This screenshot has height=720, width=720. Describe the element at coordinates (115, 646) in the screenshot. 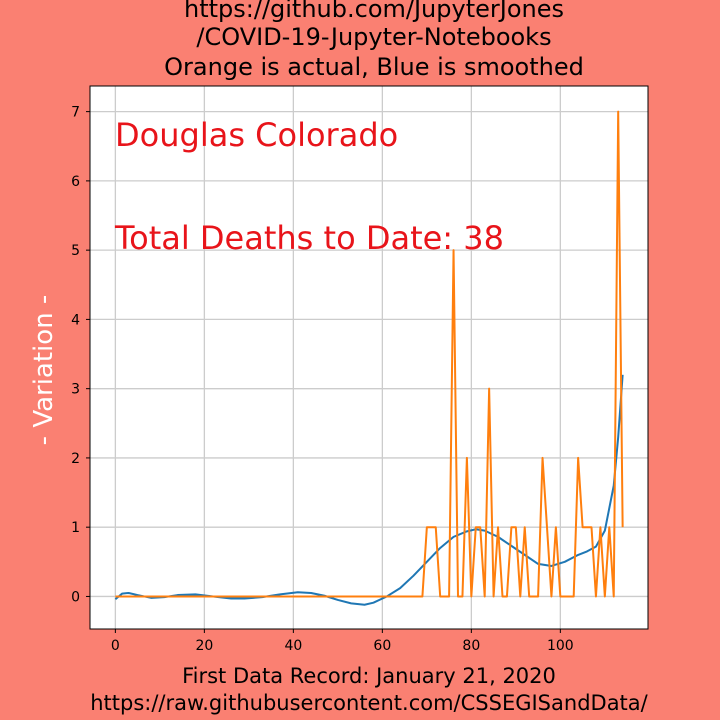

I see `x-tick-label: 0` at that location.